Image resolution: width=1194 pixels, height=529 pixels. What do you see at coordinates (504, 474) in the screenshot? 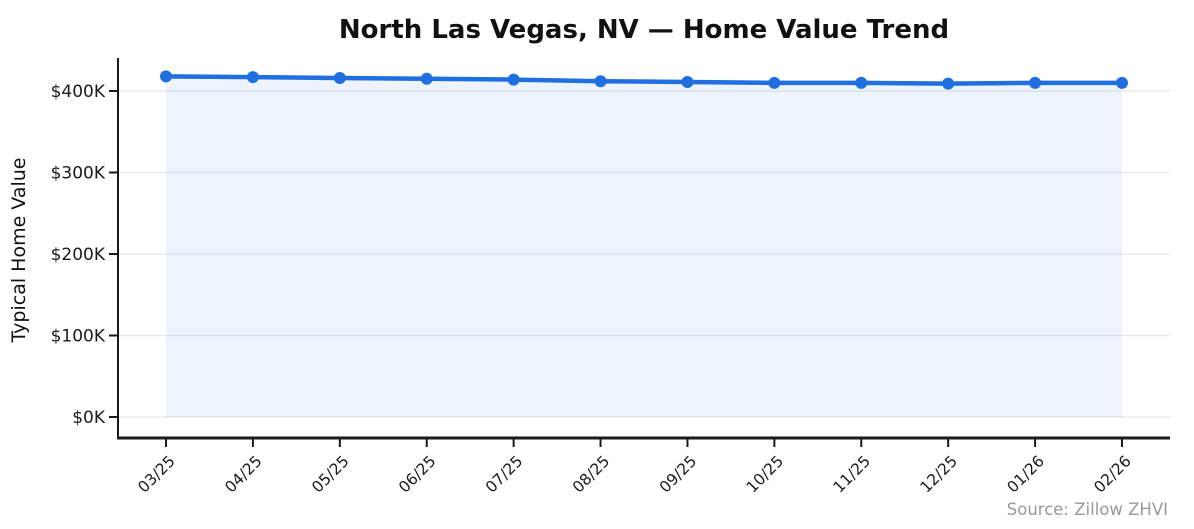
I see `x-tick-label: 07/25` at bounding box center [504, 474].